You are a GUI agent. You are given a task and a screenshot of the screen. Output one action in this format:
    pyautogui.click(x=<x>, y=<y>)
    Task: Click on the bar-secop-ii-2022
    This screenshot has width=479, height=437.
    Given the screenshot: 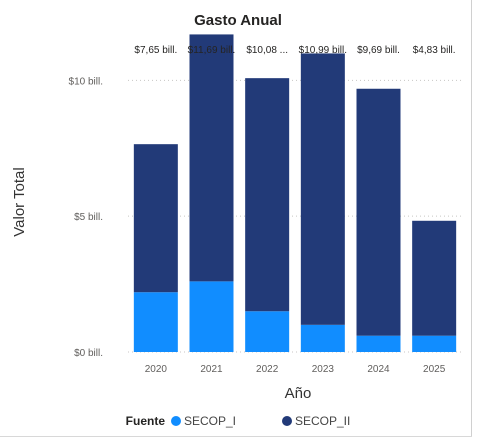 What is the action you would take?
    pyautogui.click(x=267, y=195)
    